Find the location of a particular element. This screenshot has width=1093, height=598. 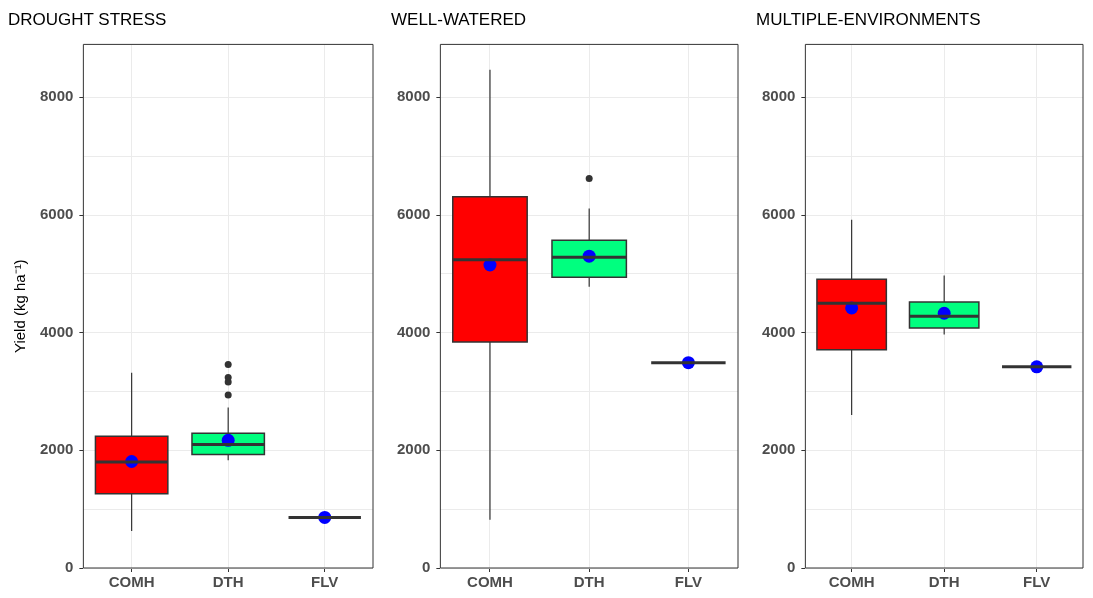

chart-title: MULTIPLE-ENVIRONMENTS is located at coordinates (868, 19).